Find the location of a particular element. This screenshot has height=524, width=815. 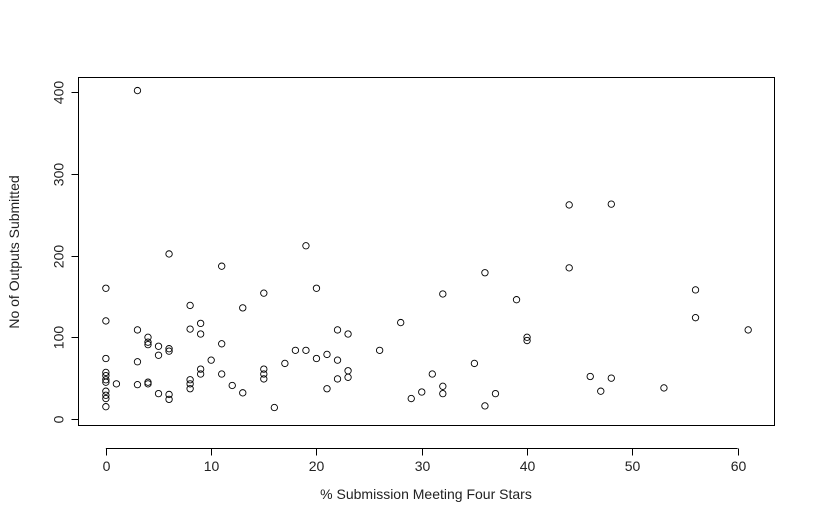

y-axis-label: No of Outputs Submitted is located at coordinates (14, 251).